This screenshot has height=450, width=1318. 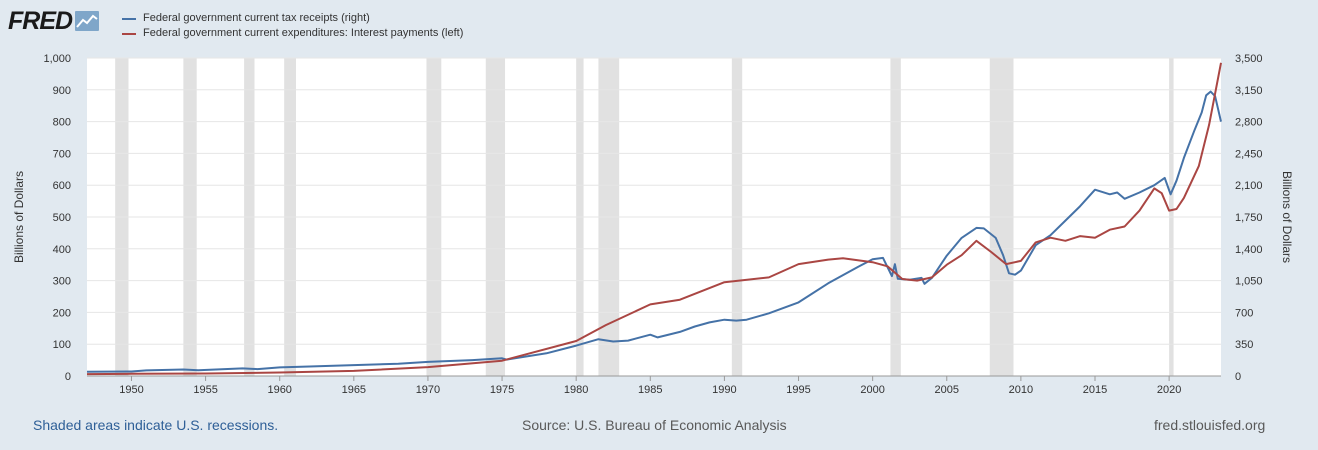 What do you see at coordinates (654, 425) in the screenshot?
I see `source-note: Source: U.S. Bureau of Economic Analysis` at bounding box center [654, 425].